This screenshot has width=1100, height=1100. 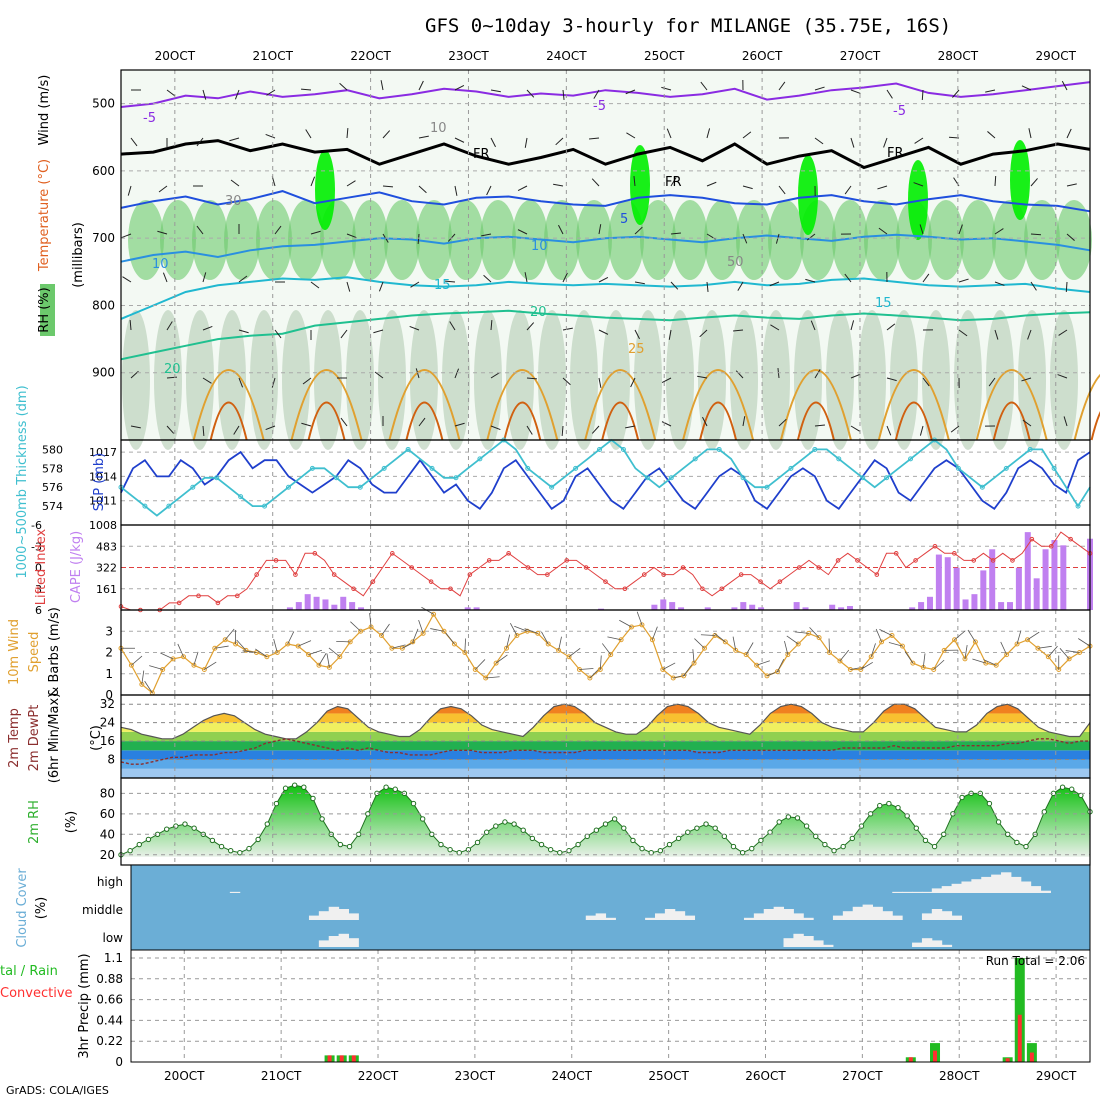 I want to click on precip-tick-label: 0, so click(x=119, y=1062).